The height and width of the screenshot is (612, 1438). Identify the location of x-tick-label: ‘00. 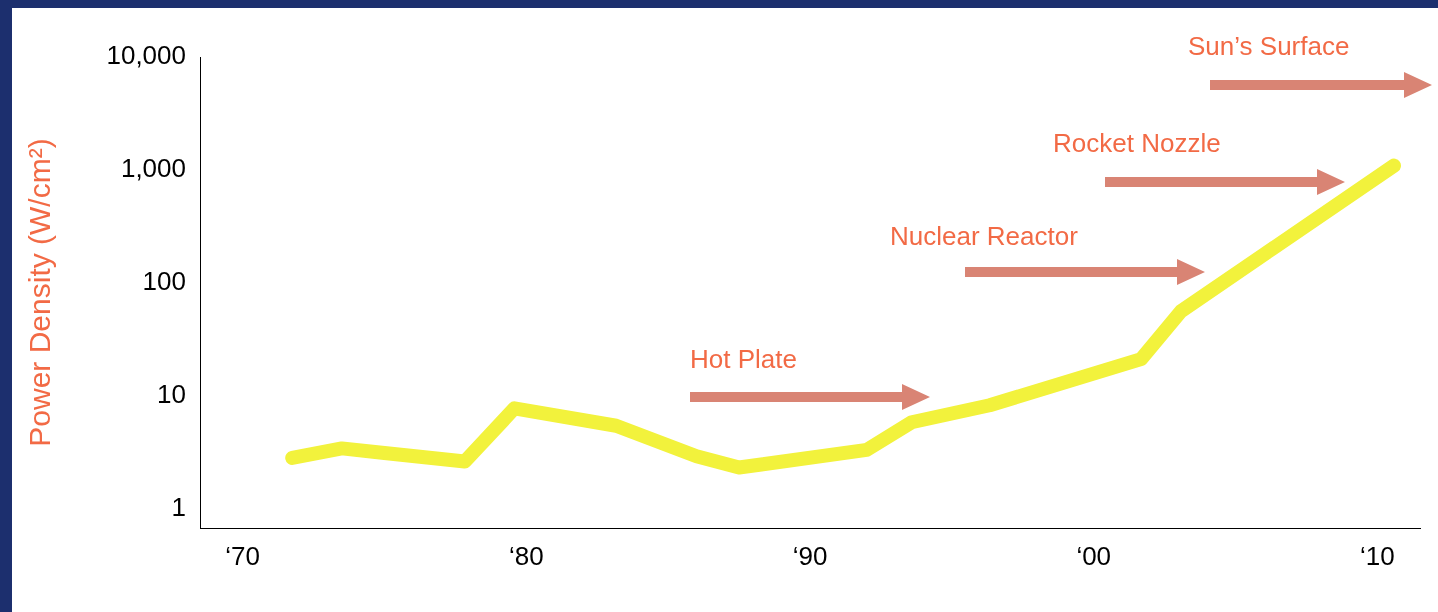
(1094, 555).